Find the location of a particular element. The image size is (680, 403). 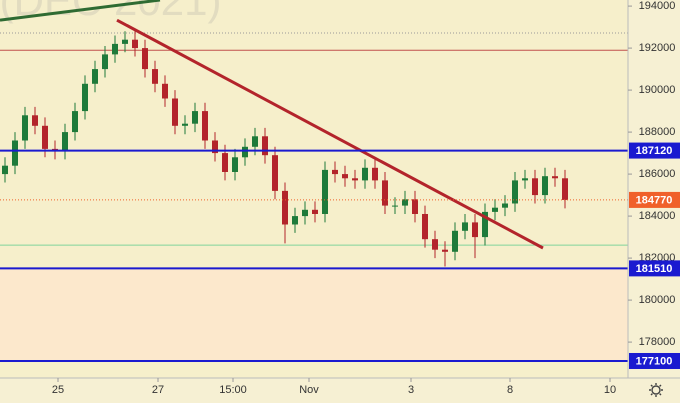

trend-line is located at coordinates (80, 11).